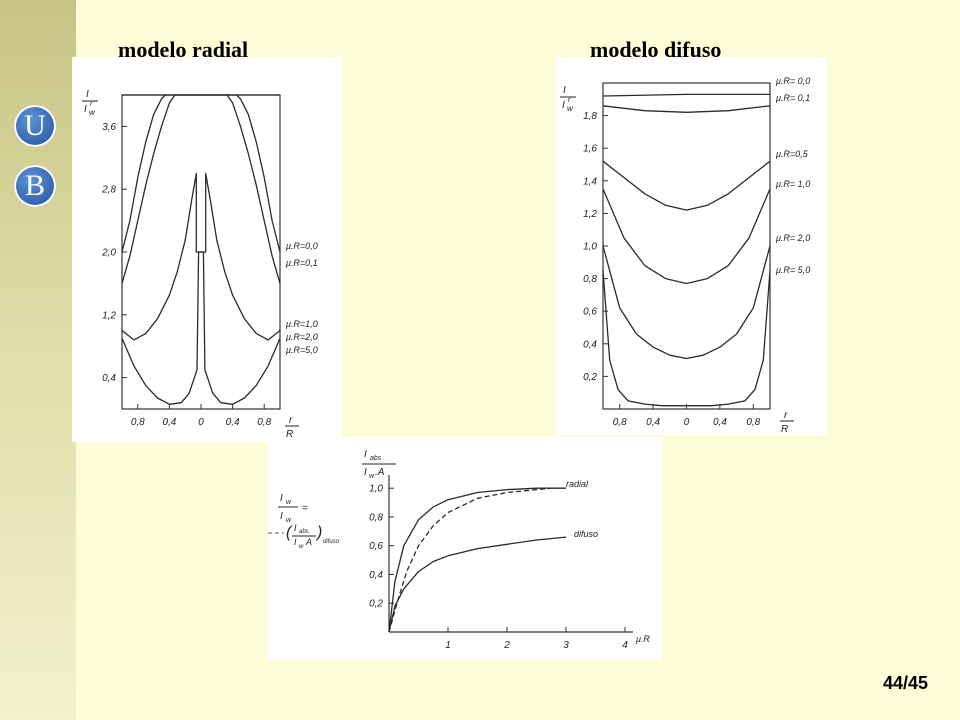  Describe the element at coordinates (448, 645) in the screenshot. I see `x-tick-label: 1` at that location.